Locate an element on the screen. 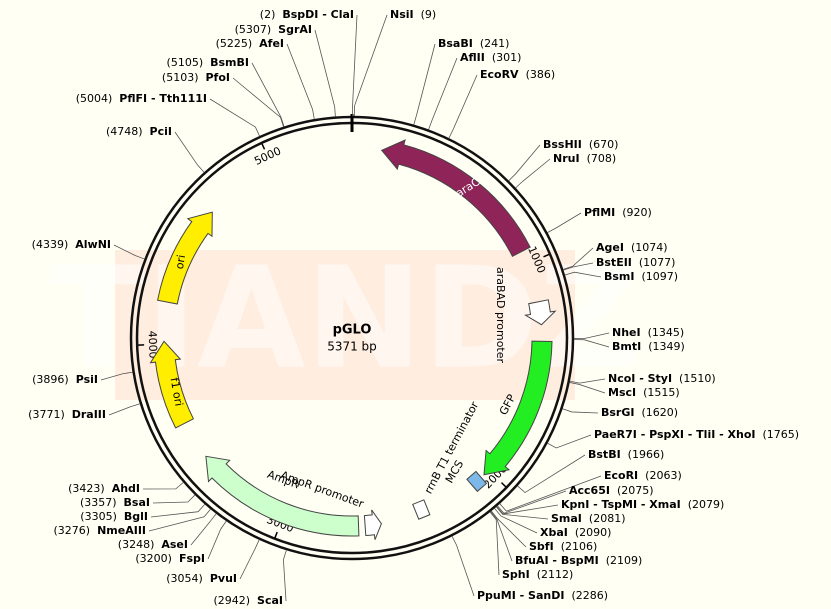 This screenshot has height=609, width=831. site-position: (5105) is located at coordinates (185, 62).